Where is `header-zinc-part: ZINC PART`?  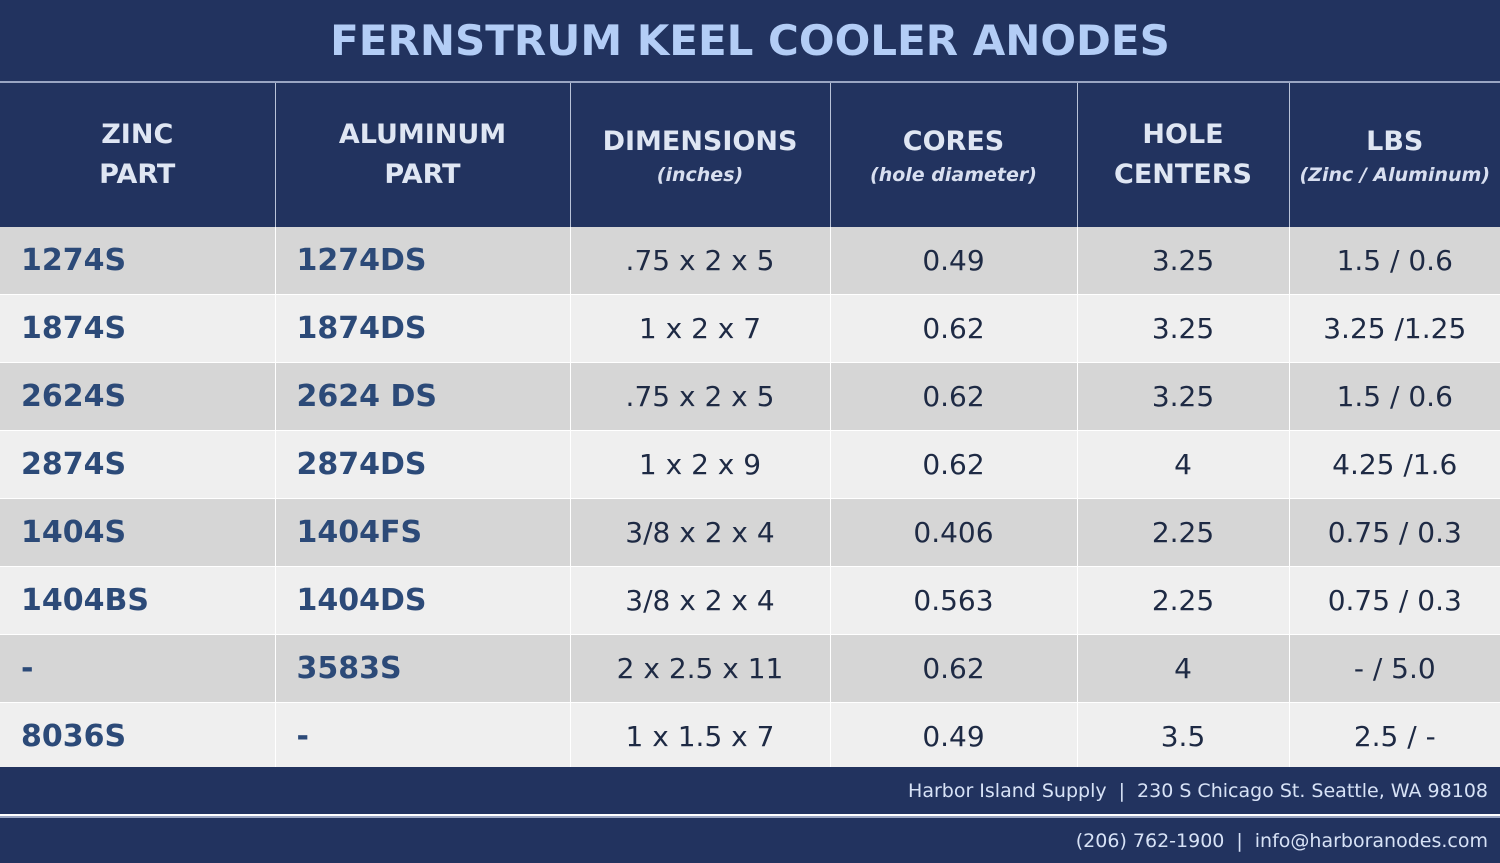 header-zinc-part: ZINC PART is located at coordinates (138, 155).